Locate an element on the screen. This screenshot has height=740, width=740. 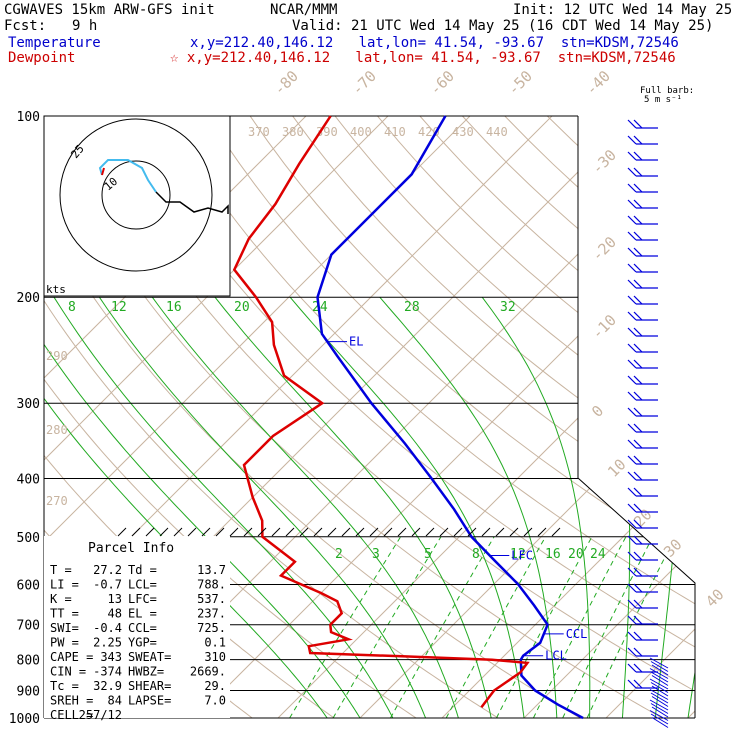
parcel-info-row: T = 27.2 Td = 13.7 is located at coordinates (138, 570).